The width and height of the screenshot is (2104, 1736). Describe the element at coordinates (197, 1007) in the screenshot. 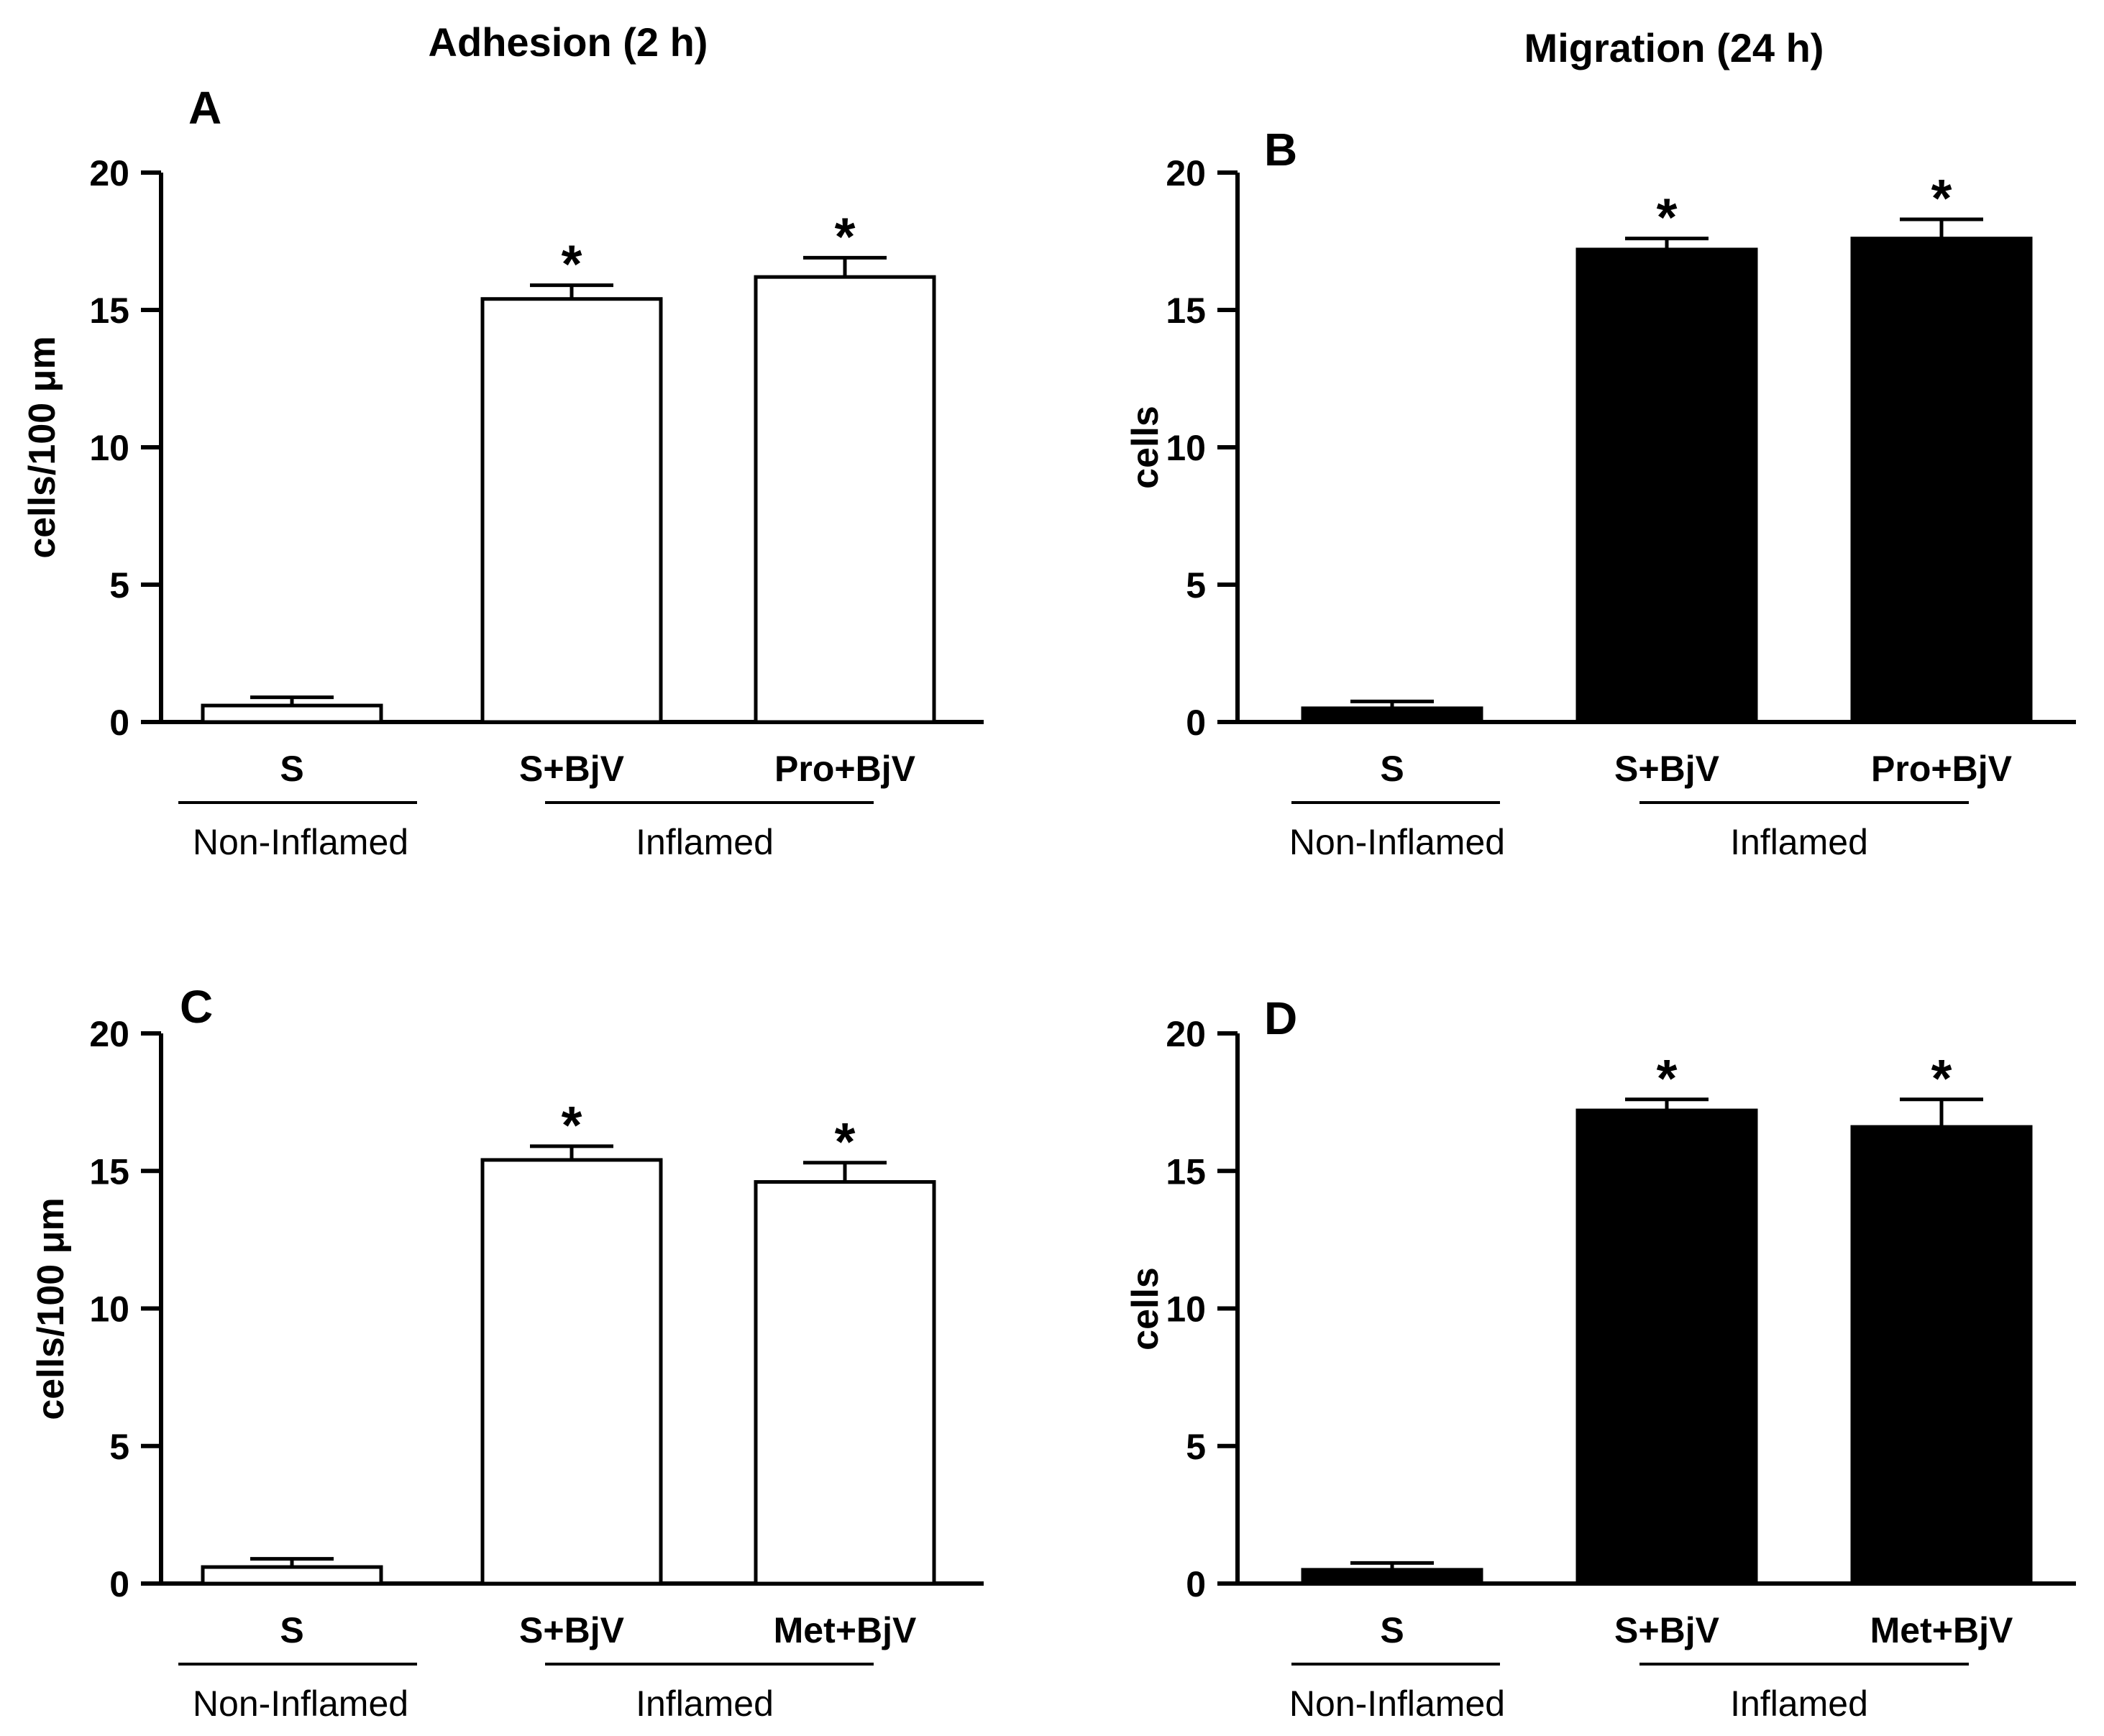

I see `panel-label-c: C` at that location.